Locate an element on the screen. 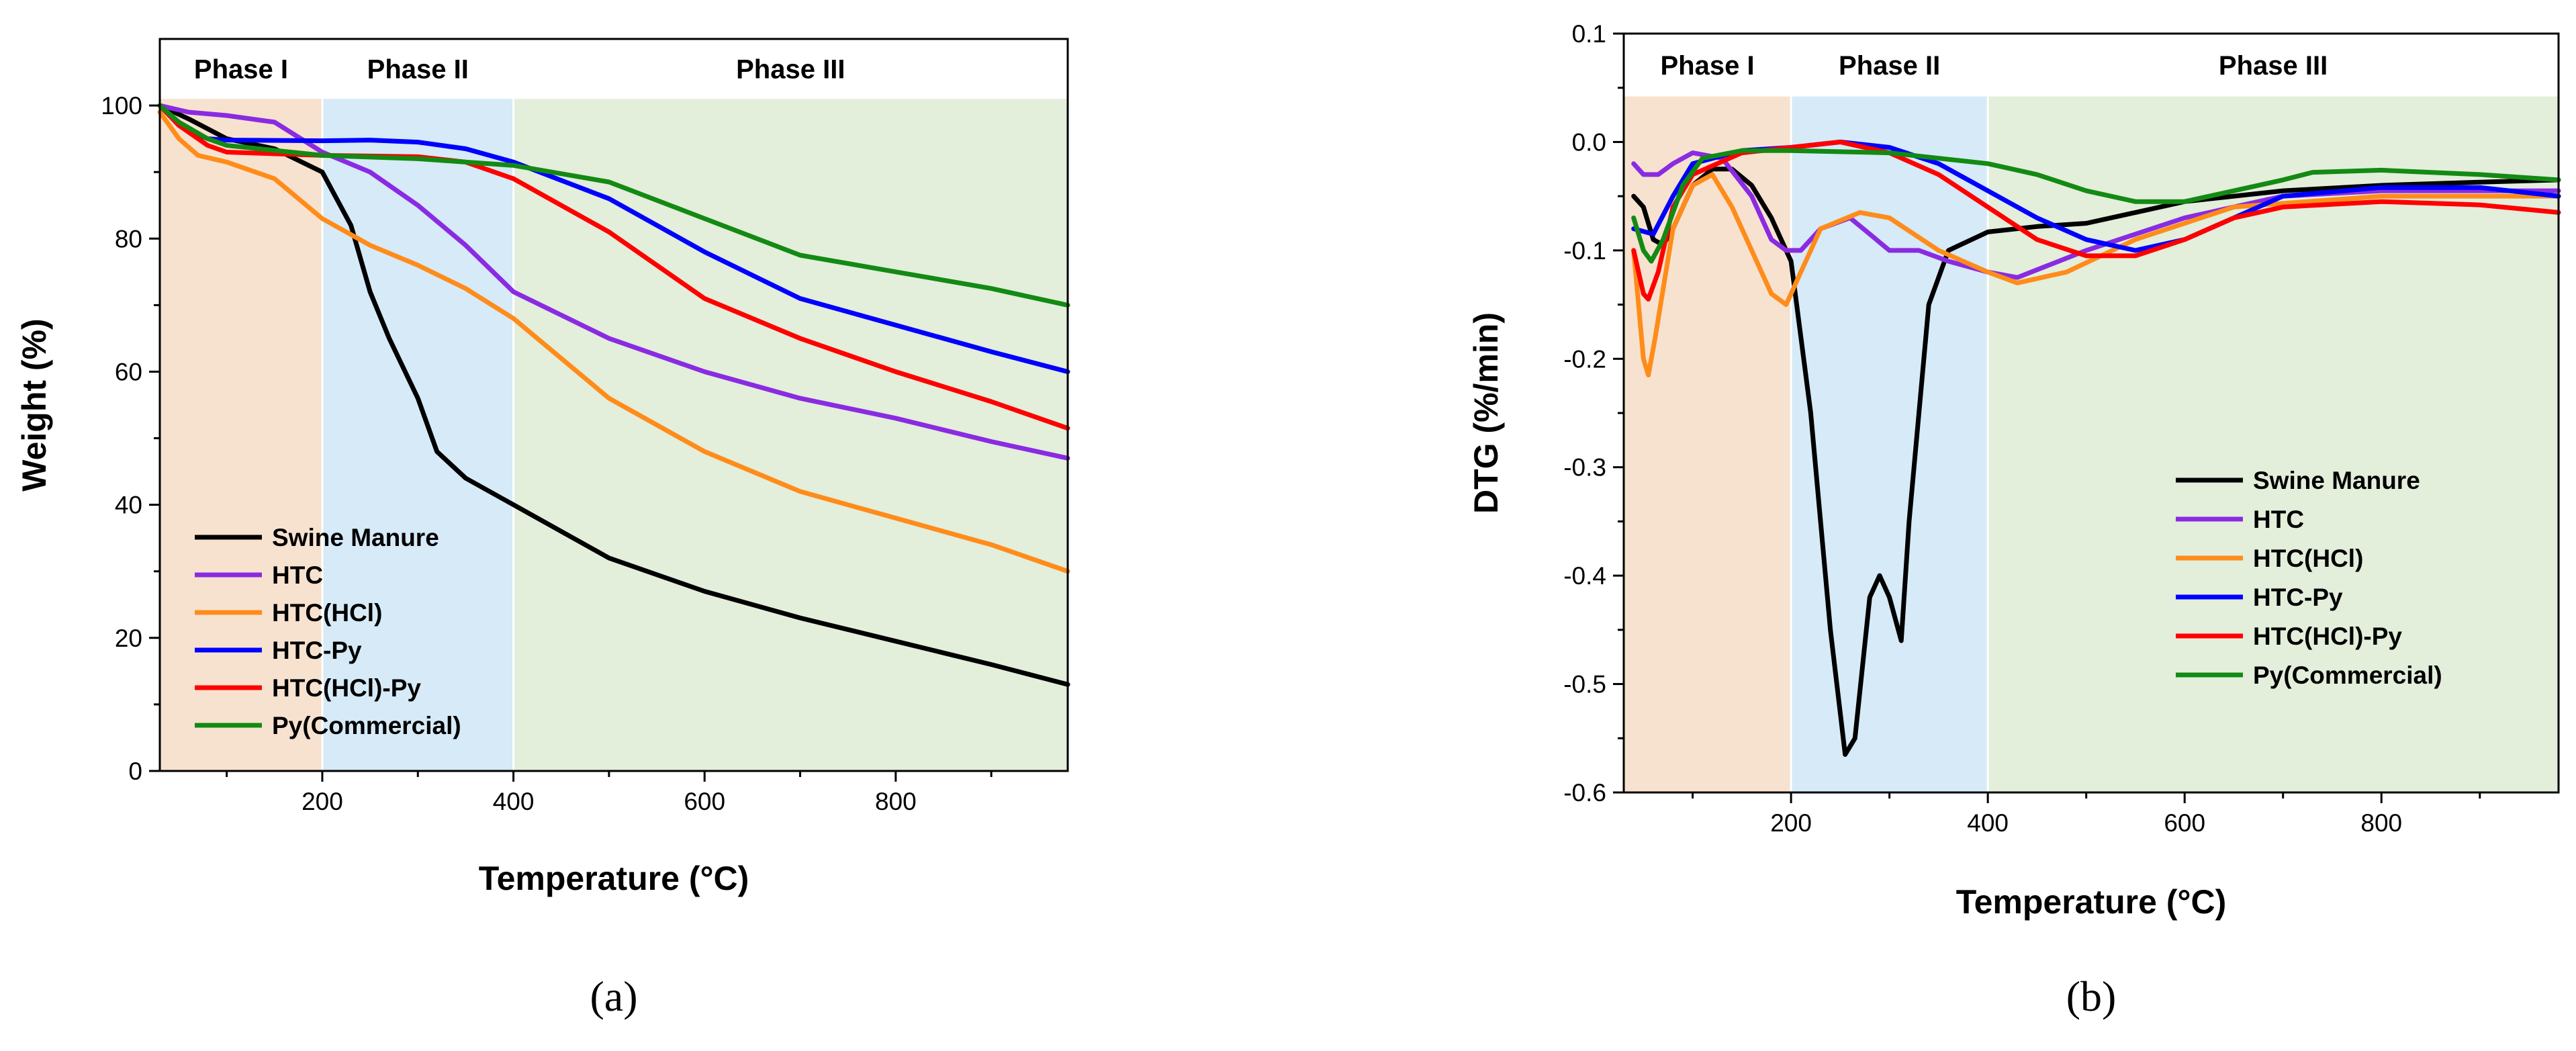 This screenshot has height=1051, width=2576. y-tick-label: -0.2 is located at coordinates (1584, 359).